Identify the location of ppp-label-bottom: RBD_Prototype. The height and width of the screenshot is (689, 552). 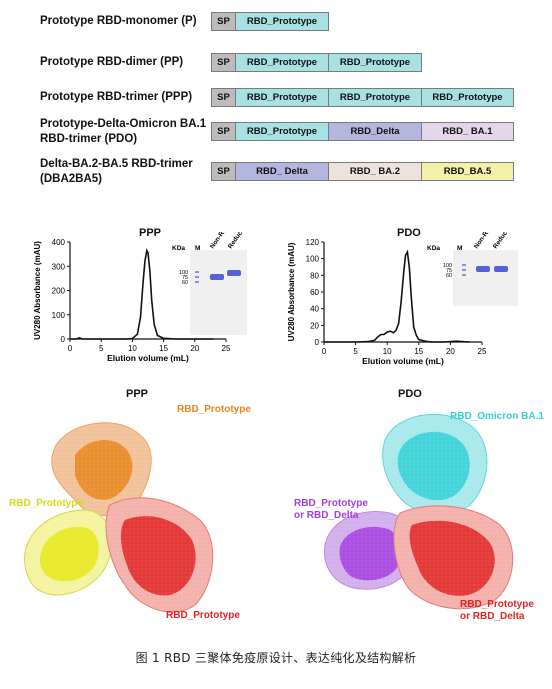
(203, 615).